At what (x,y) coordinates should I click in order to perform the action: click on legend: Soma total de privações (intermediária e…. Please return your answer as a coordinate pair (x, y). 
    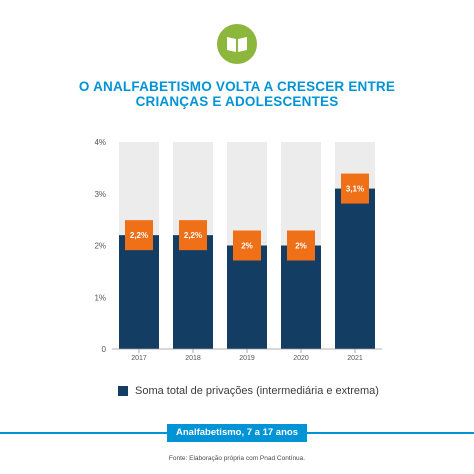
    Looking at the image, I should click on (248, 391).